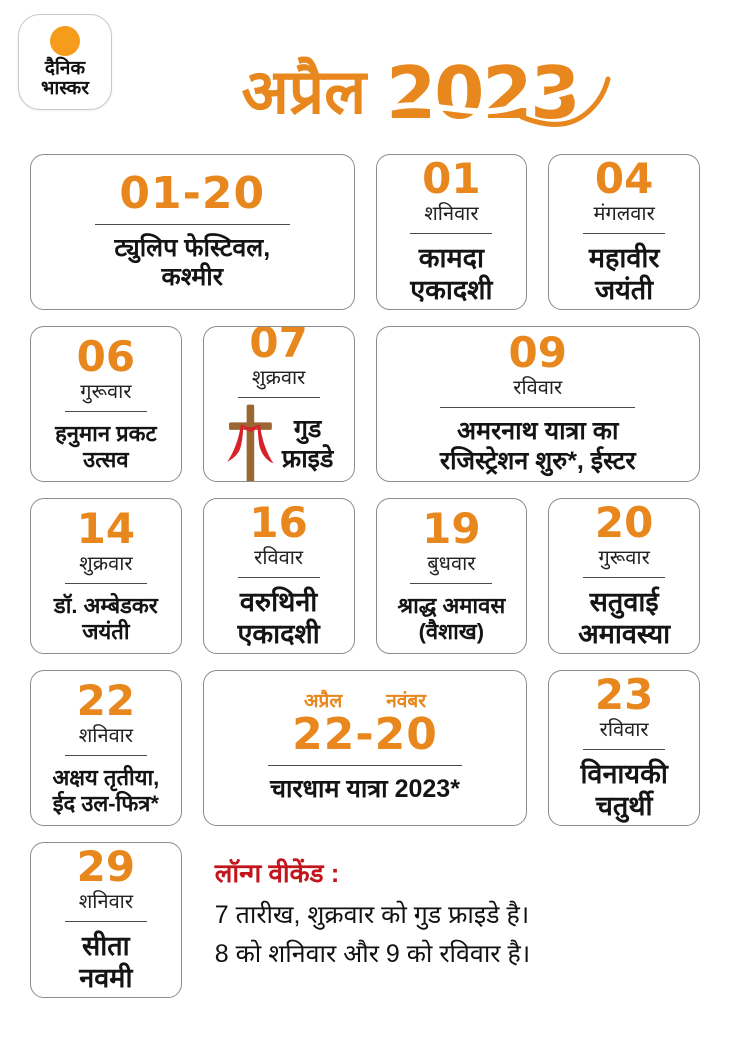  Describe the element at coordinates (106, 700) in the screenshot. I see `card-date: 22` at that location.